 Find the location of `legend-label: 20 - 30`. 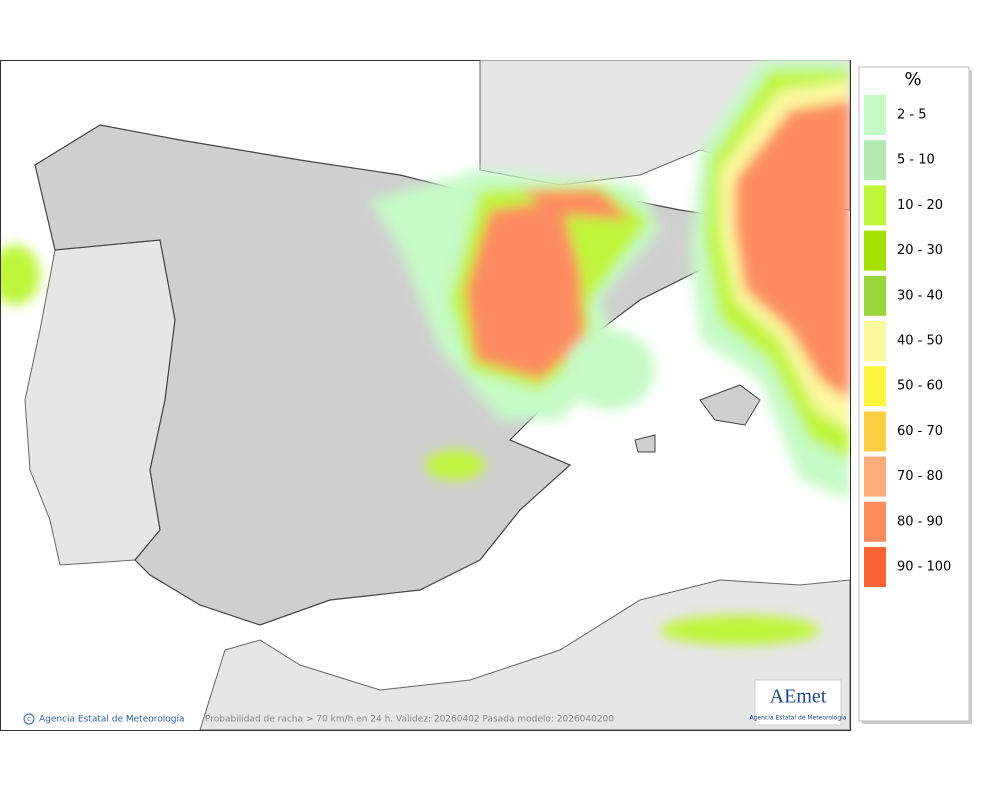

legend-label: 20 - 30 is located at coordinates (920, 250).